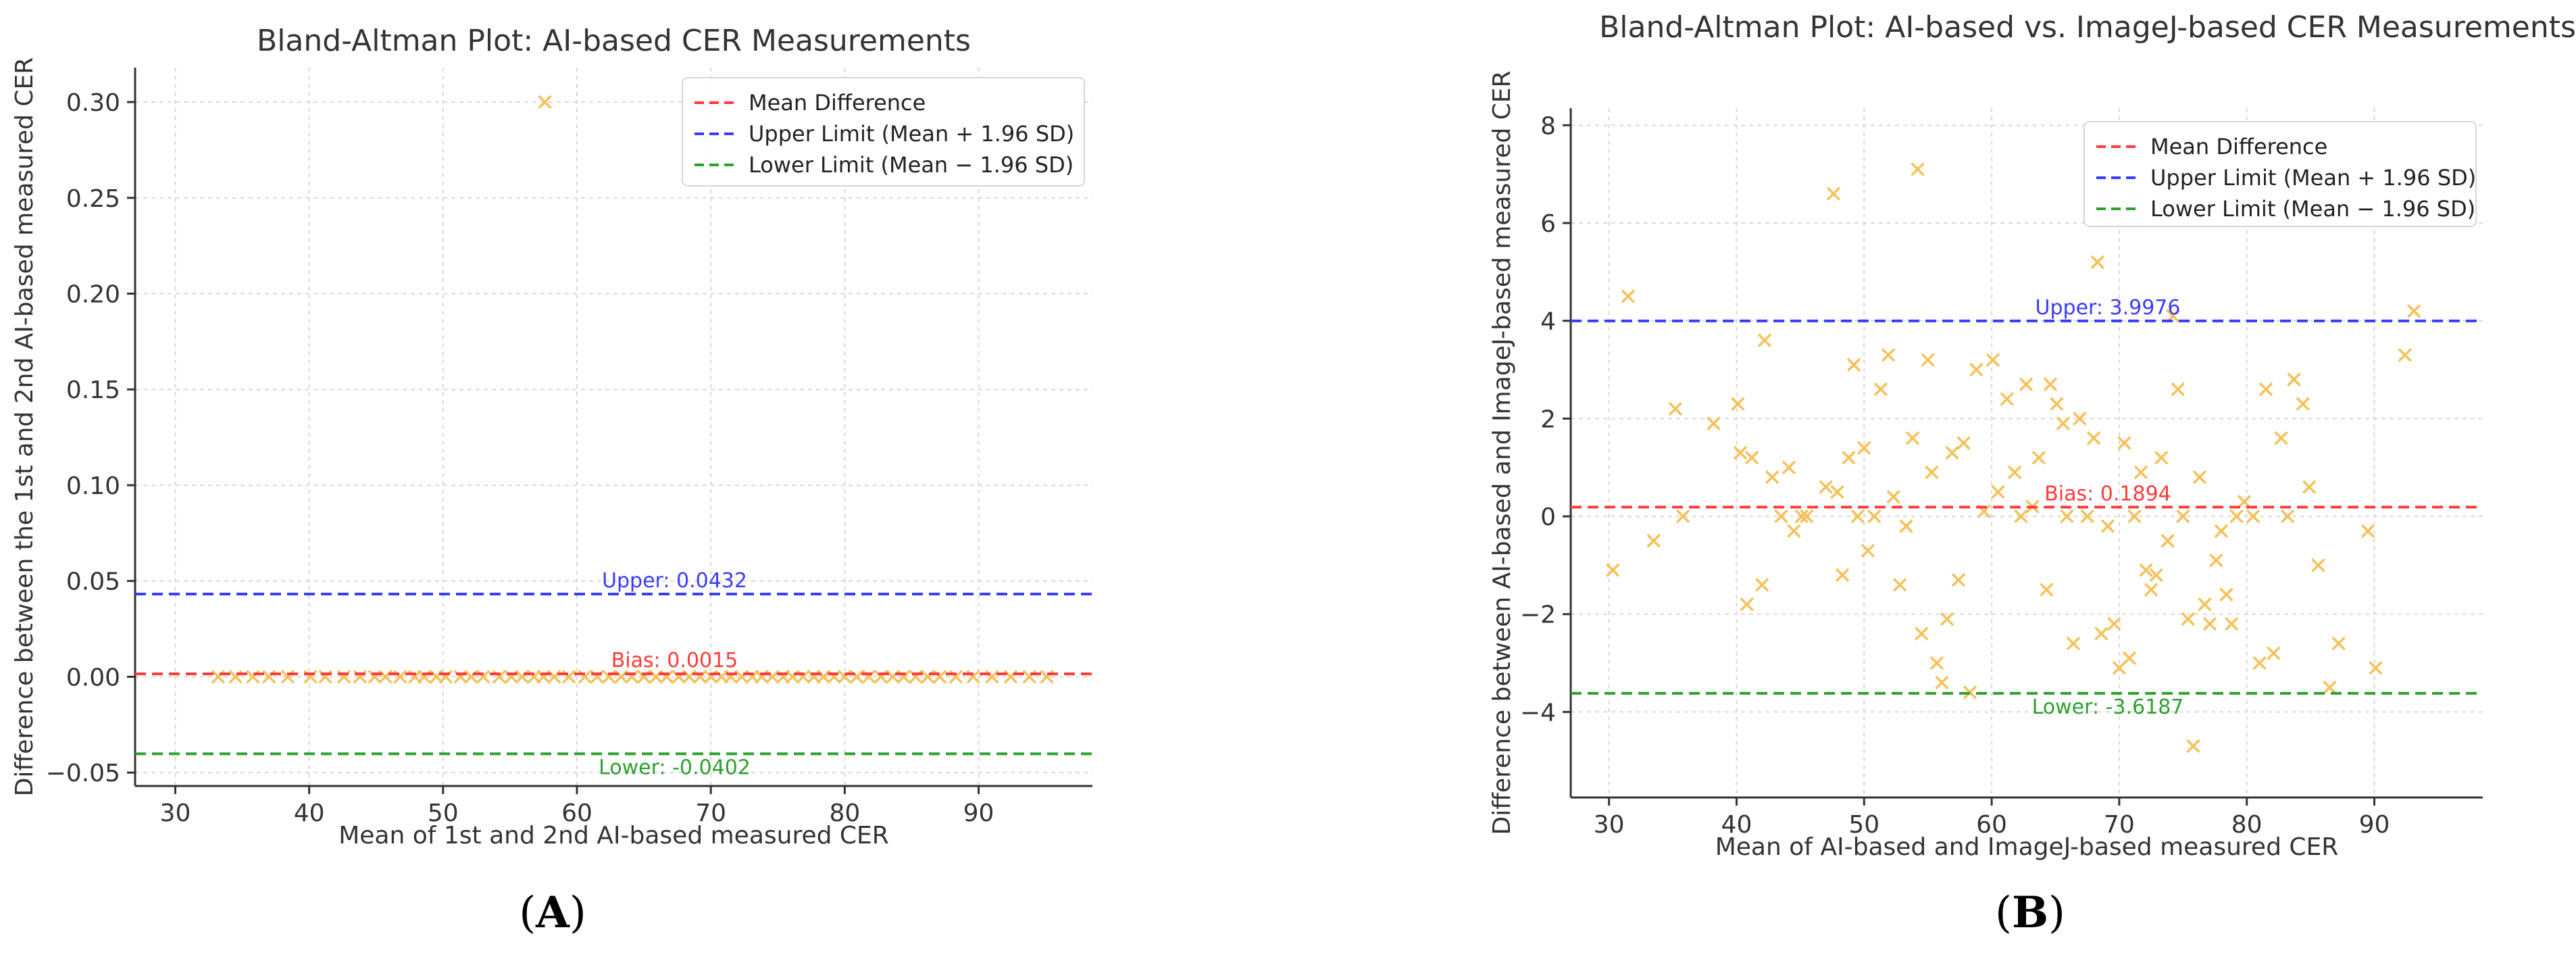 This screenshot has width=2576, height=959. Describe the element at coordinates (2247, 825) in the screenshot. I see `x-tick-label: 80` at that location.